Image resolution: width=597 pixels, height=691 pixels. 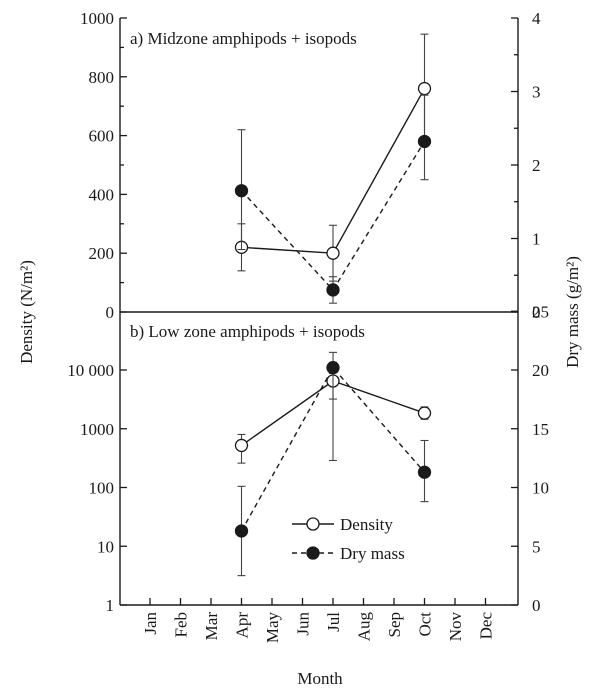 I want to click on panel-b-title: b) Low zone amphipods + isopods, so click(x=247, y=331).